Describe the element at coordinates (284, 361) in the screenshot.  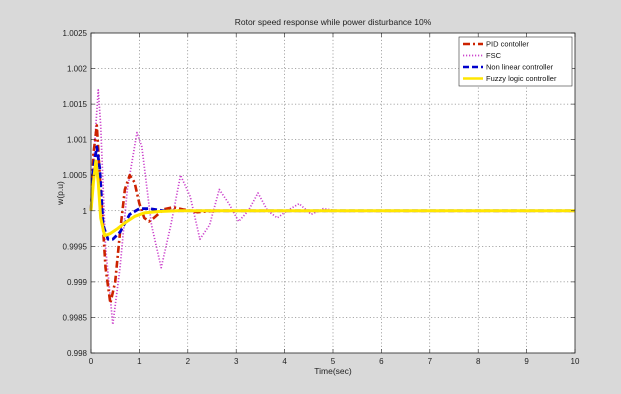
I see `x-tick-label: 4` at that location.